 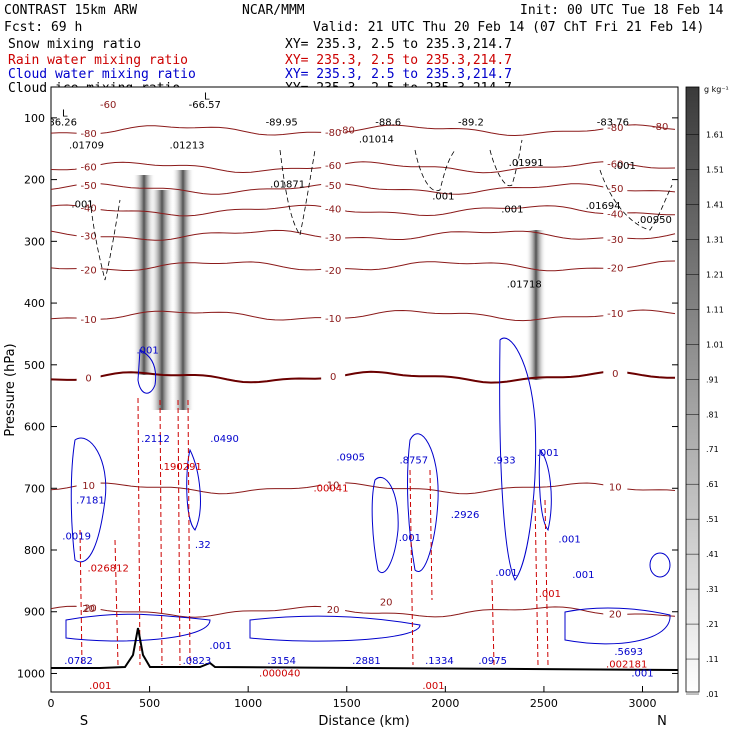 What do you see at coordinates (524, 285) in the screenshot?
I see `annotation-label: .01718` at bounding box center [524, 285].